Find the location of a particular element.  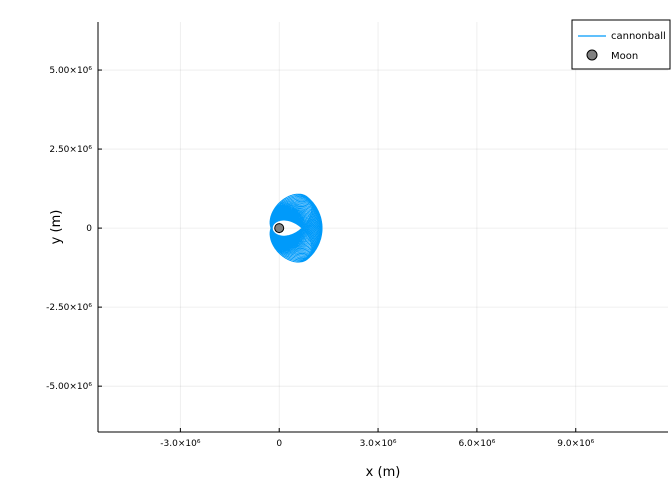

x-ticks: -3.0×10⁶ 0 3.0×10⁶ 6.0×10⁶ 9.0×10⁶ is located at coordinates (377, 438).